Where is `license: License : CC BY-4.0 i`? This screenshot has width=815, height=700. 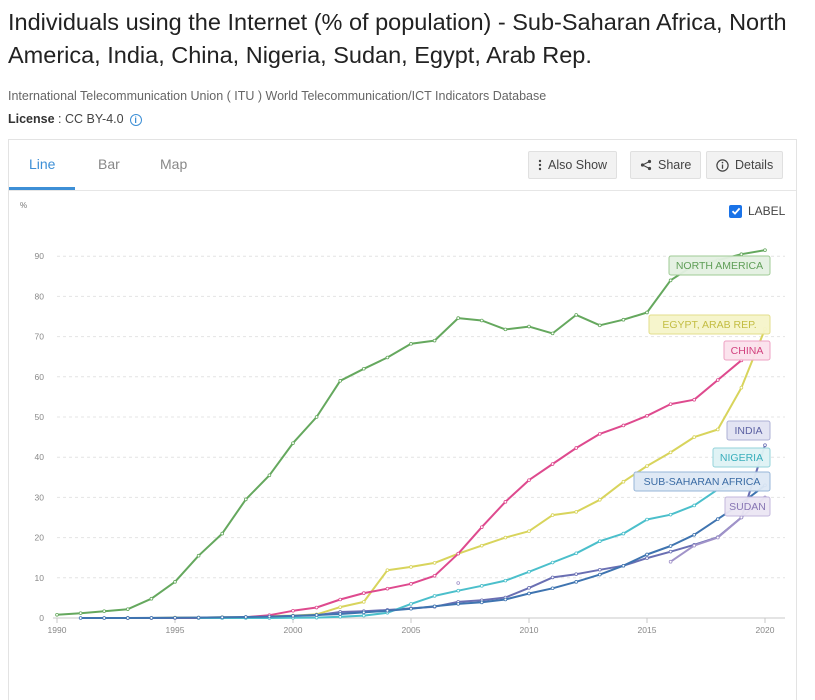 license: License : CC BY-4.0 i is located at coordinates (75, 119).